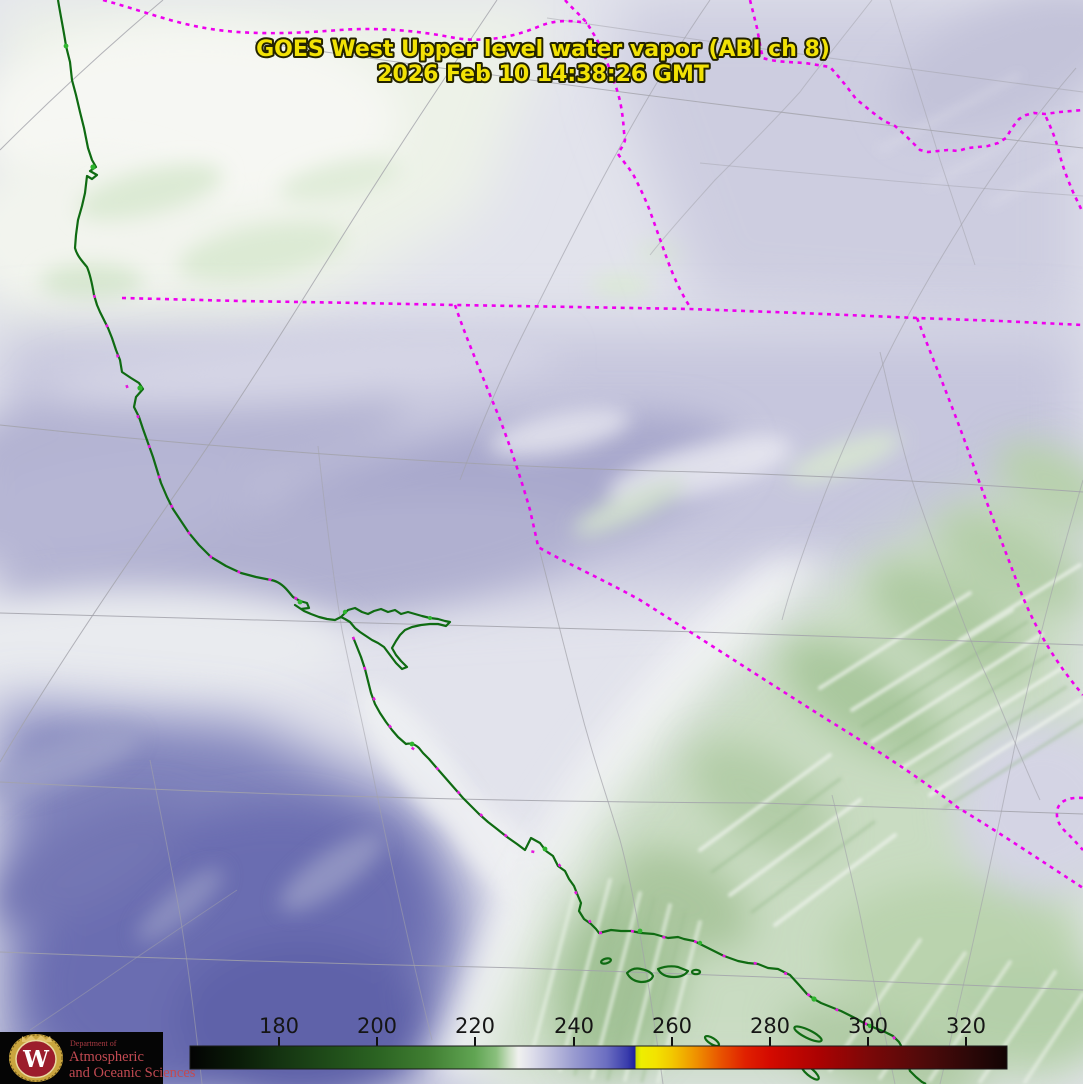 The height and width of the screenshot is (1084, 1083). I want to click on colorbar-label: 240, so click(574, 1026).